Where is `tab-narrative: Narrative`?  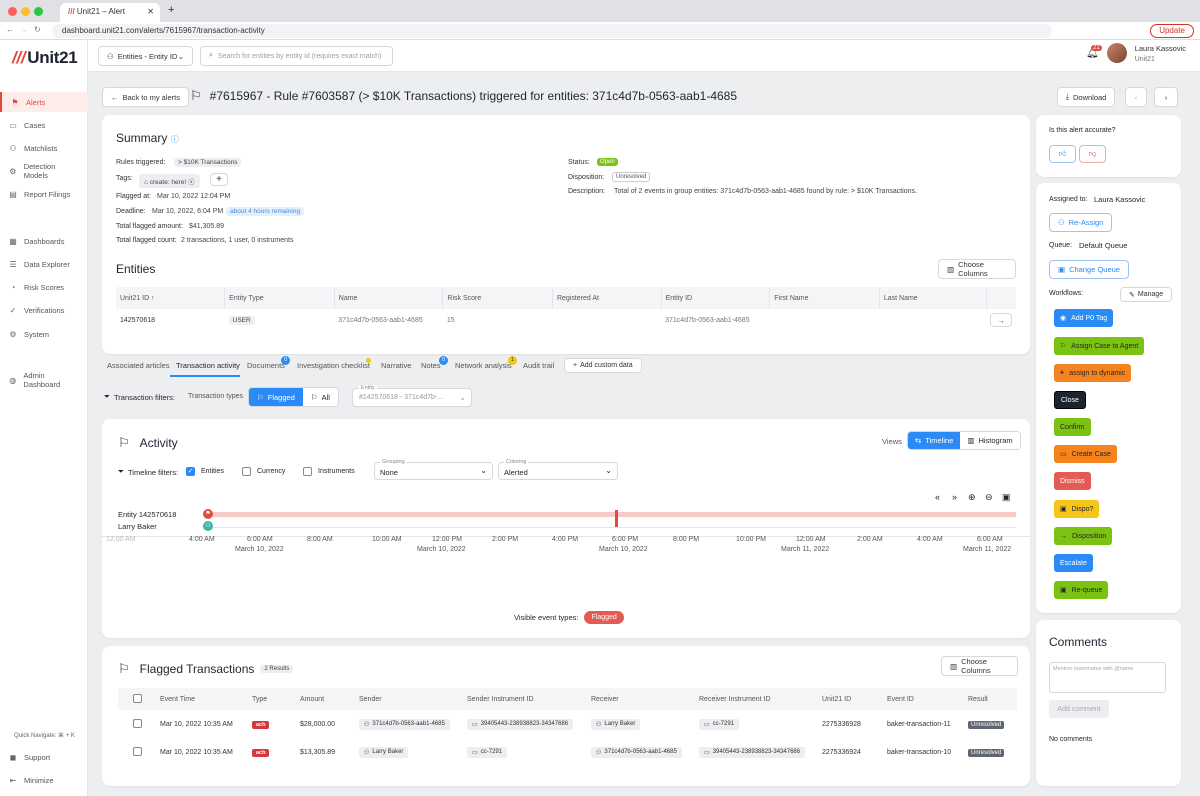 tab-narrative: Narrative is located at coordinates (396, 365).